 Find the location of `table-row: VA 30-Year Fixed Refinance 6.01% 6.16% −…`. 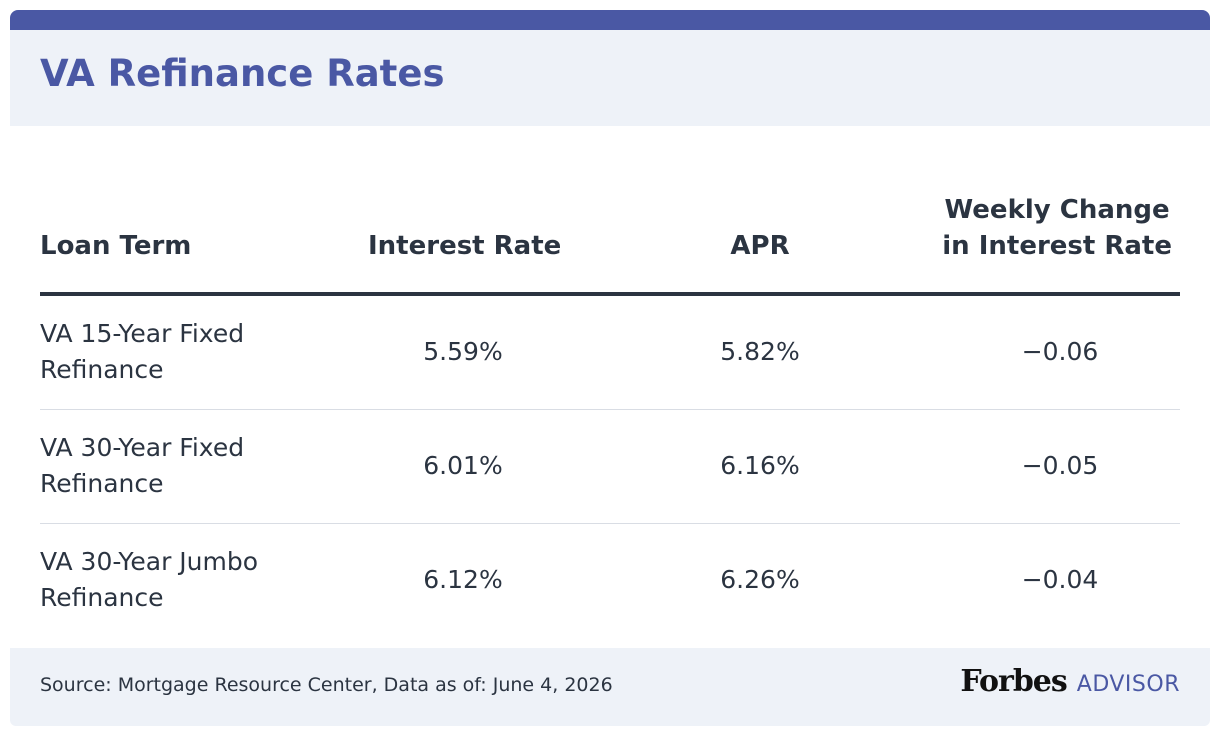

table-row: VA 30-Year Fixed Refinance 6.01% 6.16% −… is located at coordinates (610, 467).